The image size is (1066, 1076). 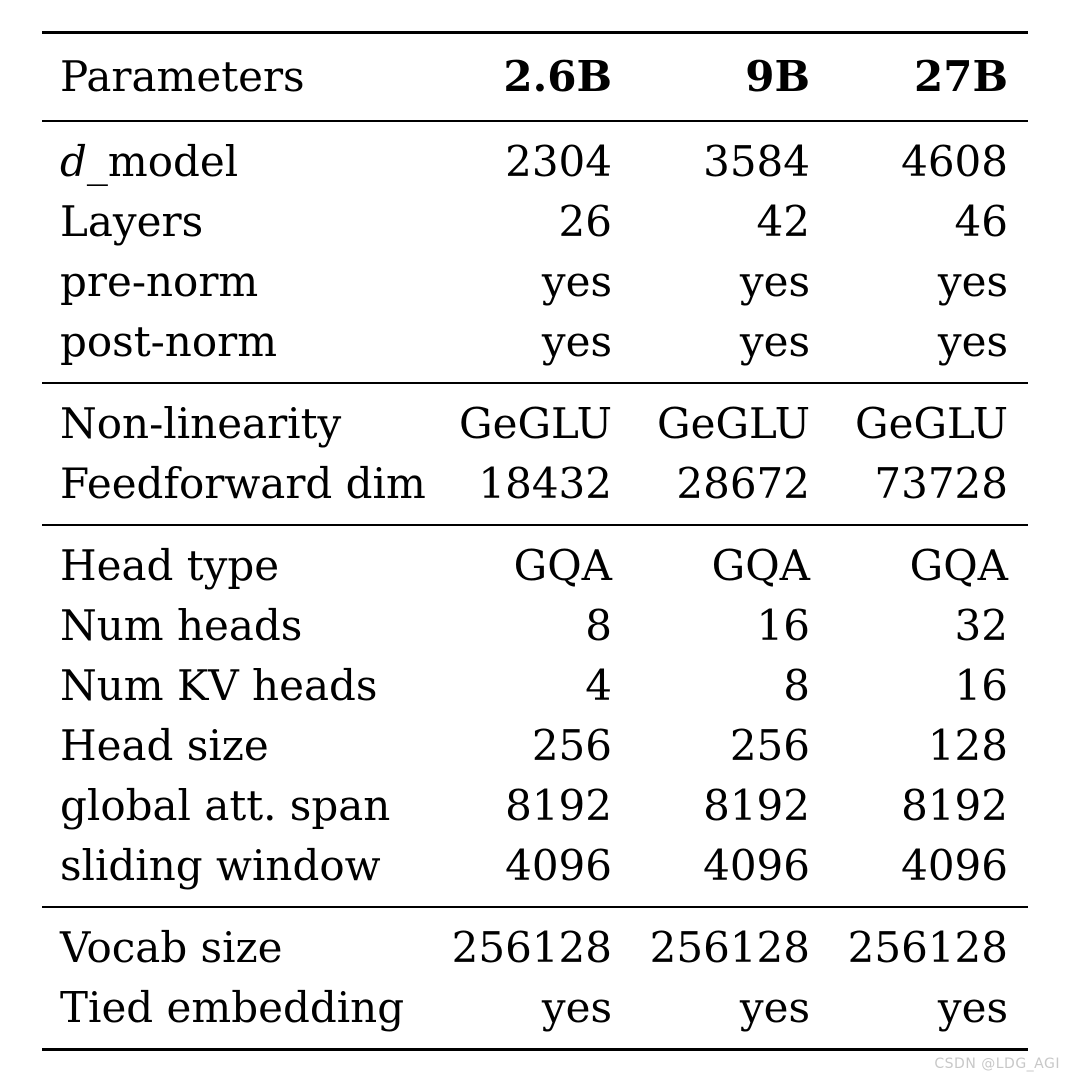 I want to click on table-cell: 3584, so click(x=756, y=161).